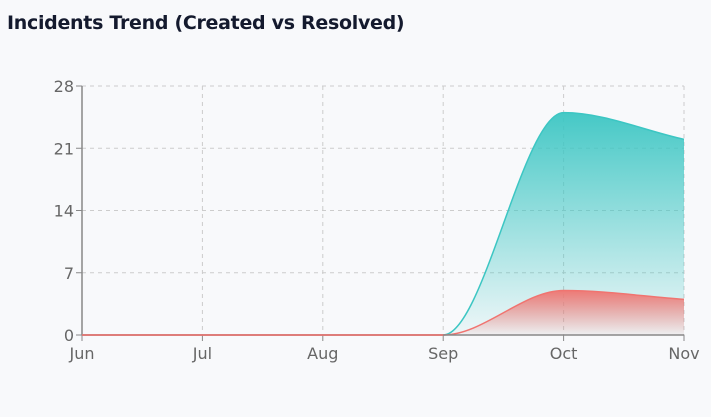 This screenshot has height=417, width=711. I want to click on y-tick-label: 28, so click(64, 86).